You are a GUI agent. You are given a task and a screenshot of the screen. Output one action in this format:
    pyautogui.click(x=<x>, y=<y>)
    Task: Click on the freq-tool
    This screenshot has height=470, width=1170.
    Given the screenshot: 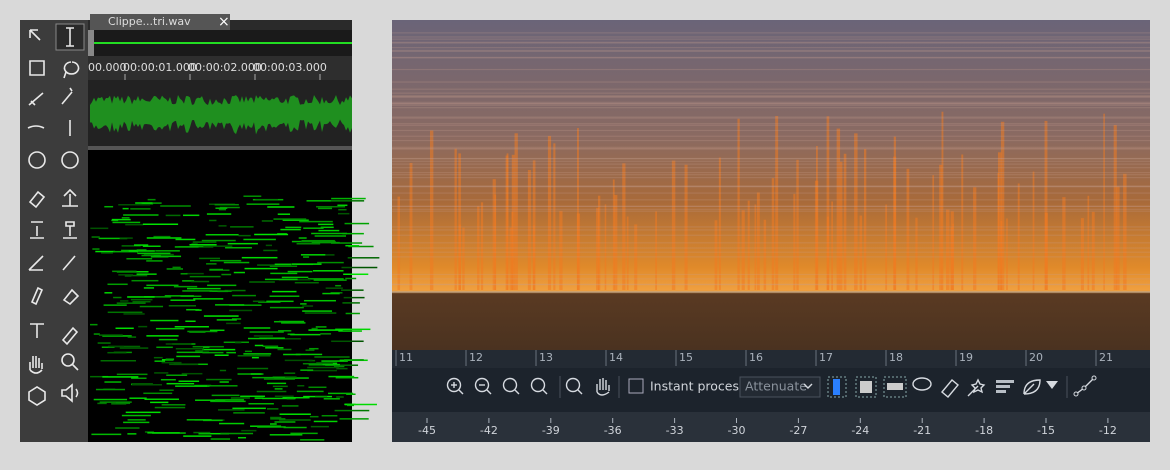 What is the action you would take?
    pyautogui.click(x=895, y=387)
    